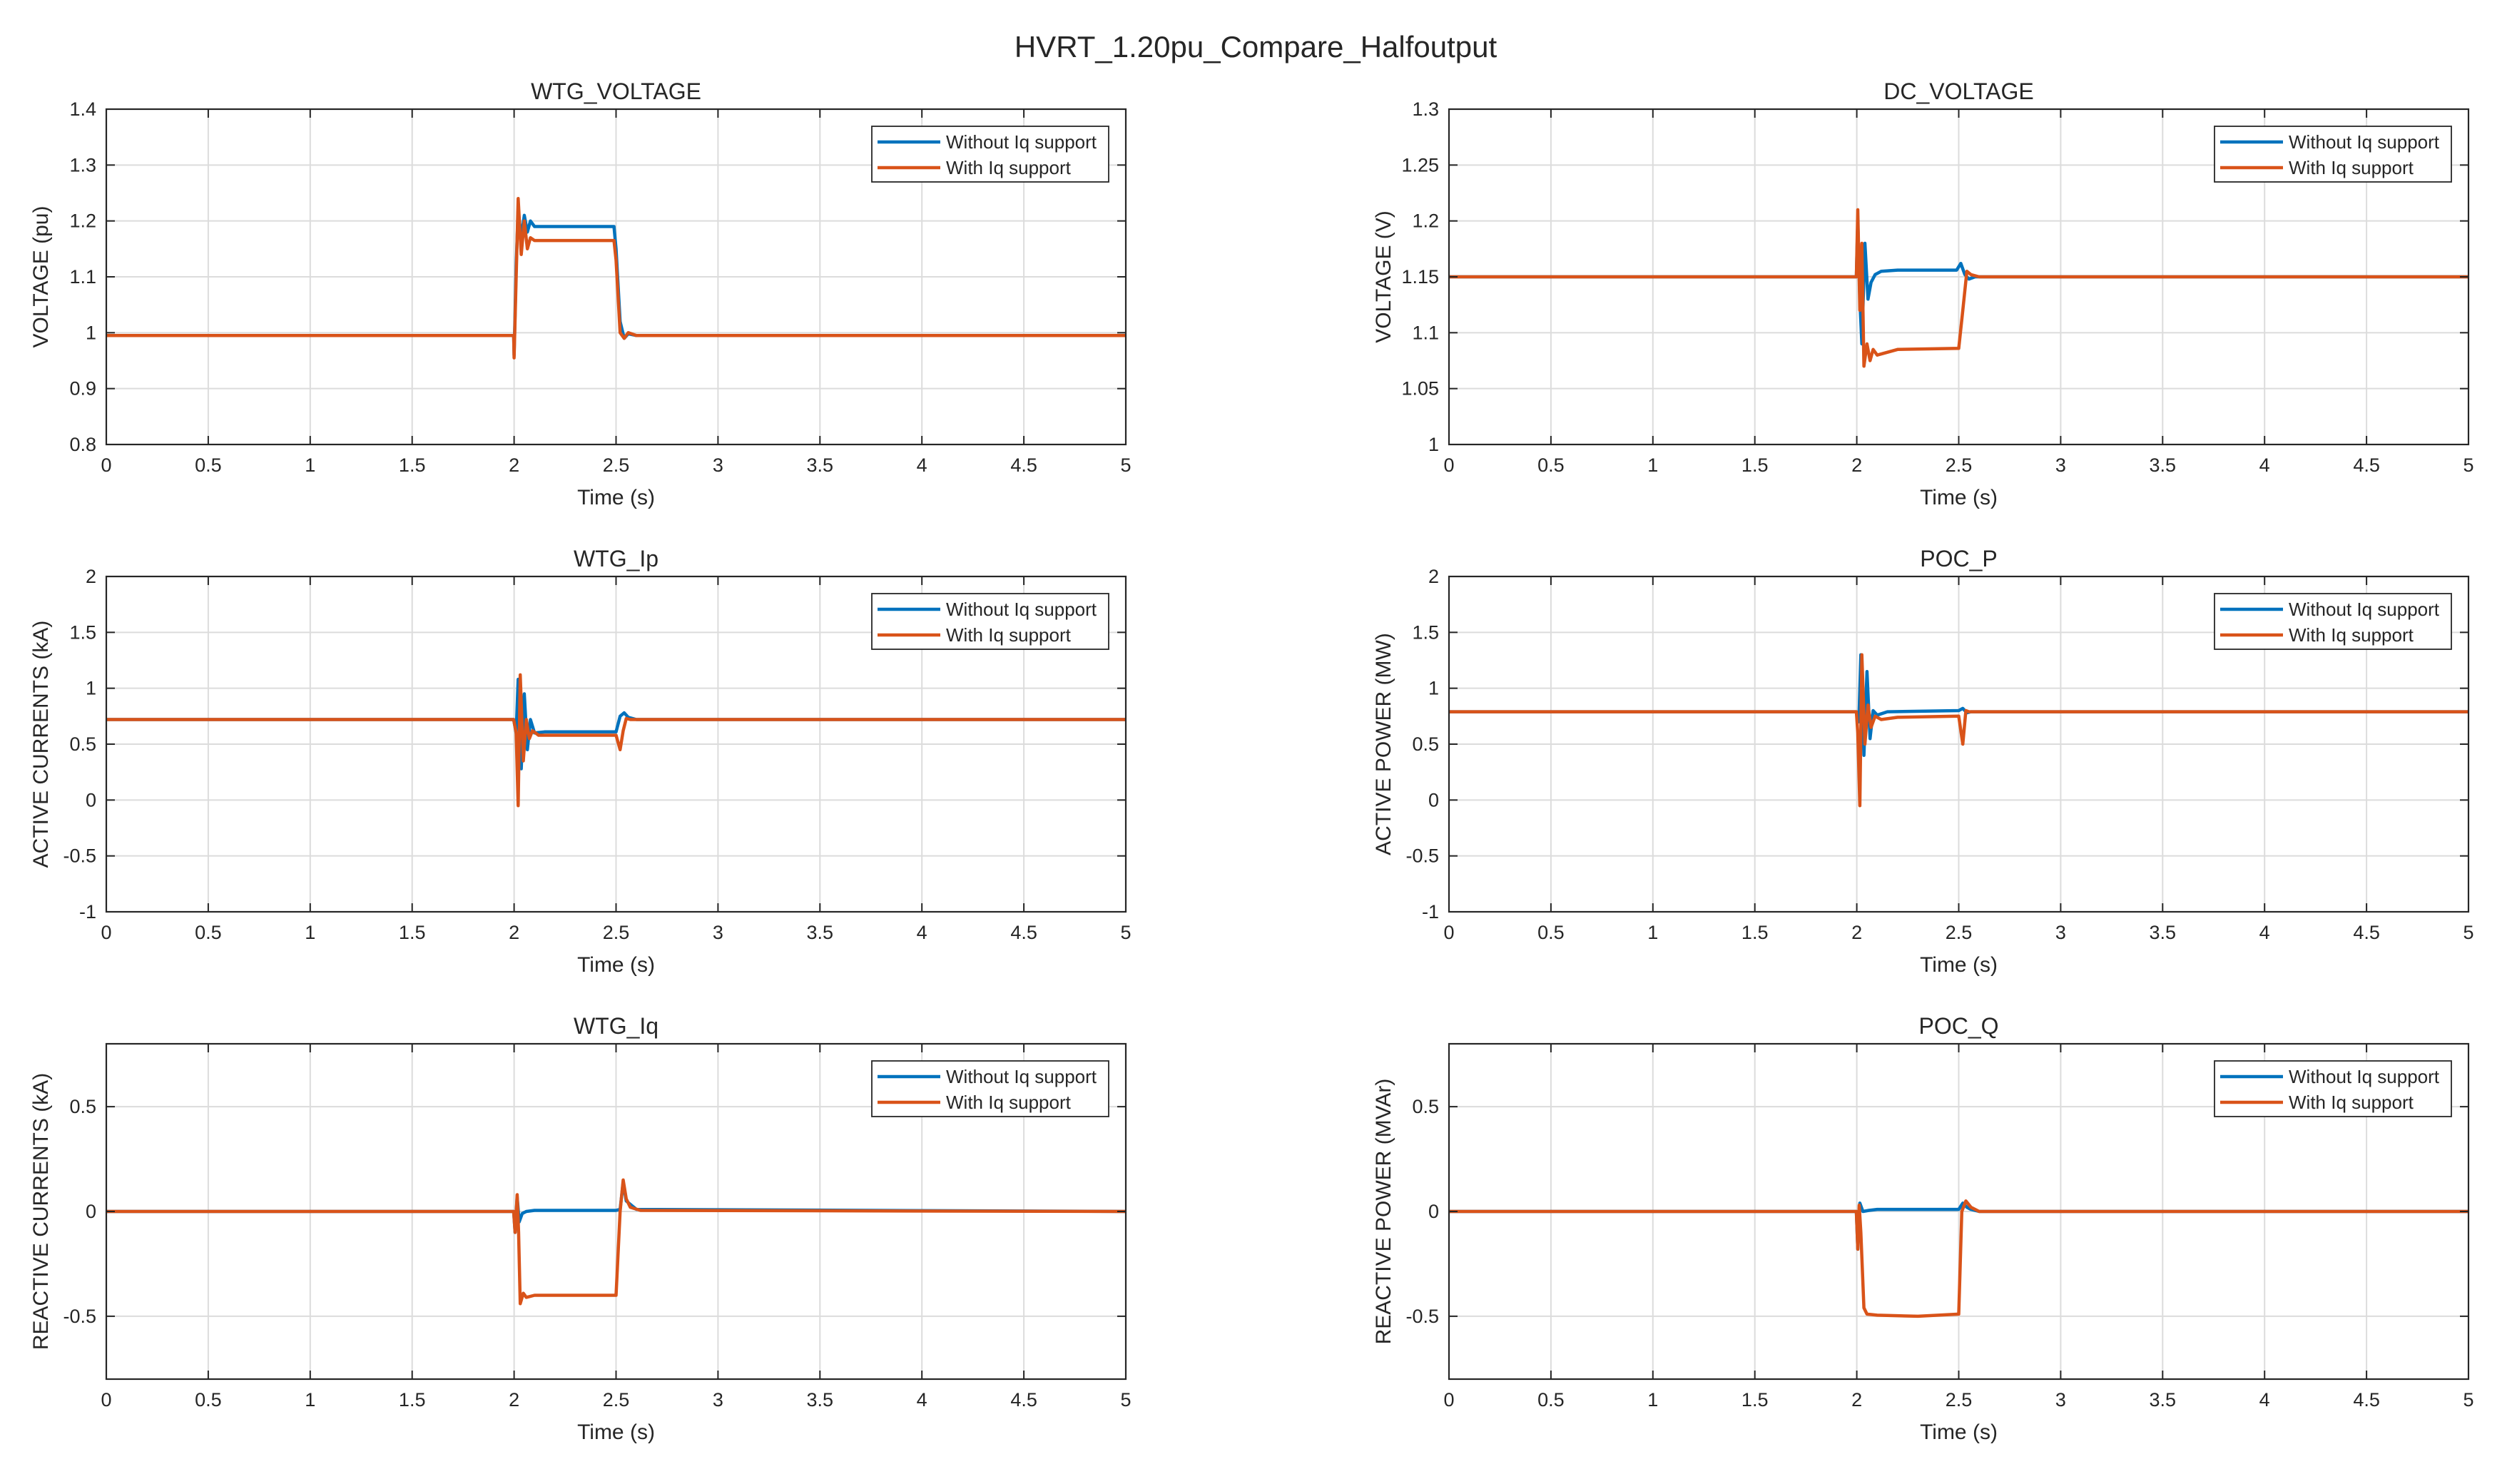 Image resolution: width=2512 pixels, height=1484 pixels. What do you see at coordinates (616, 724) in the screenshot?
I see `series-line-without-iq-support` at bounding box center [616, 724].